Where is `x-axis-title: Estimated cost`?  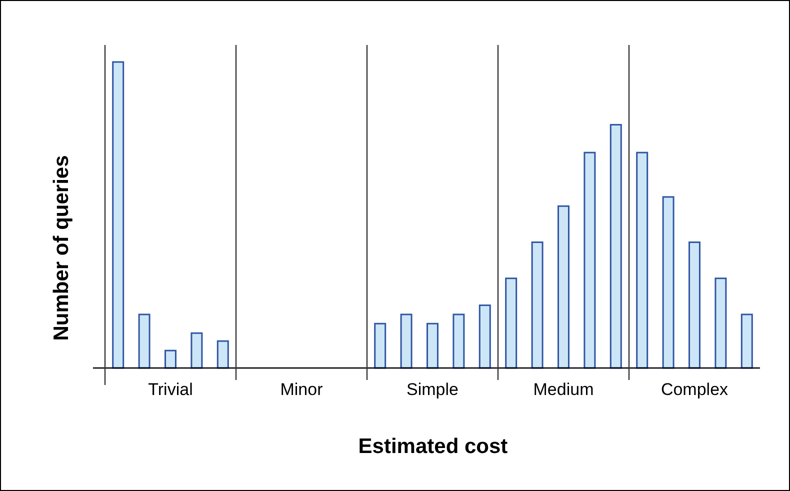 x-axis-title: Estimated cost is located at coordinates (433, 446).